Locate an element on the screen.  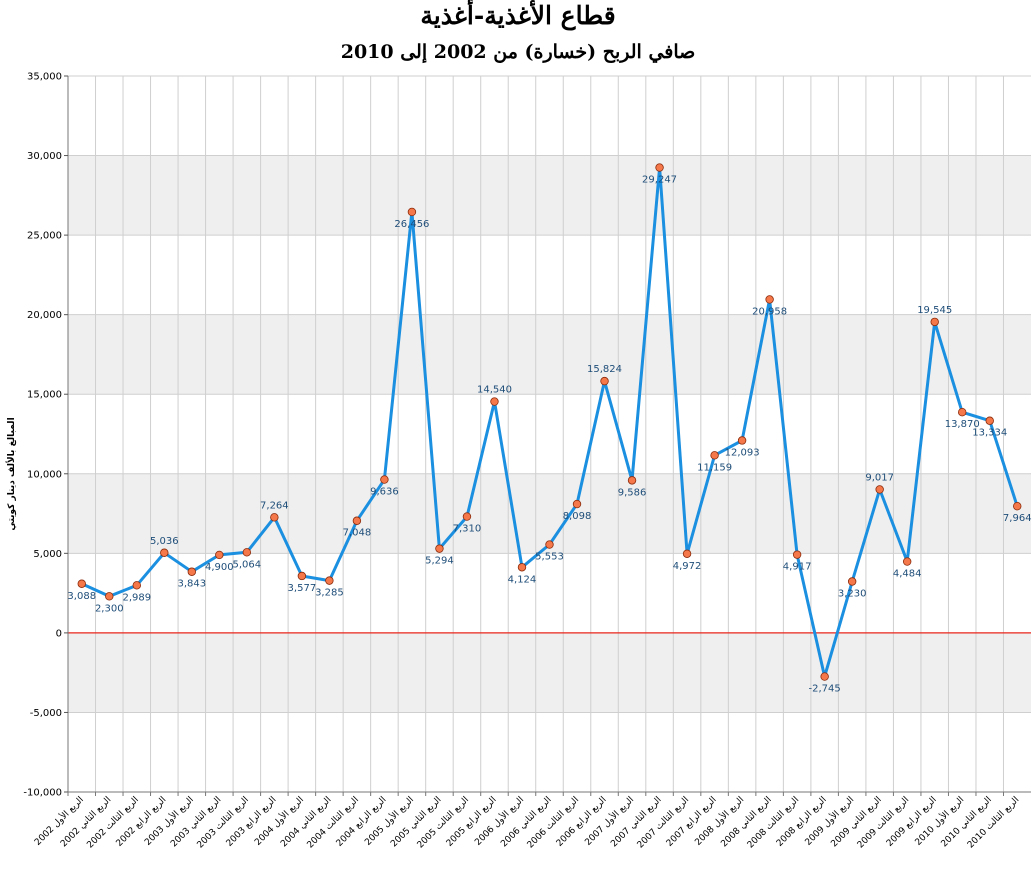
y-tick-label: 25,000 is located at coordinates (44, 236).